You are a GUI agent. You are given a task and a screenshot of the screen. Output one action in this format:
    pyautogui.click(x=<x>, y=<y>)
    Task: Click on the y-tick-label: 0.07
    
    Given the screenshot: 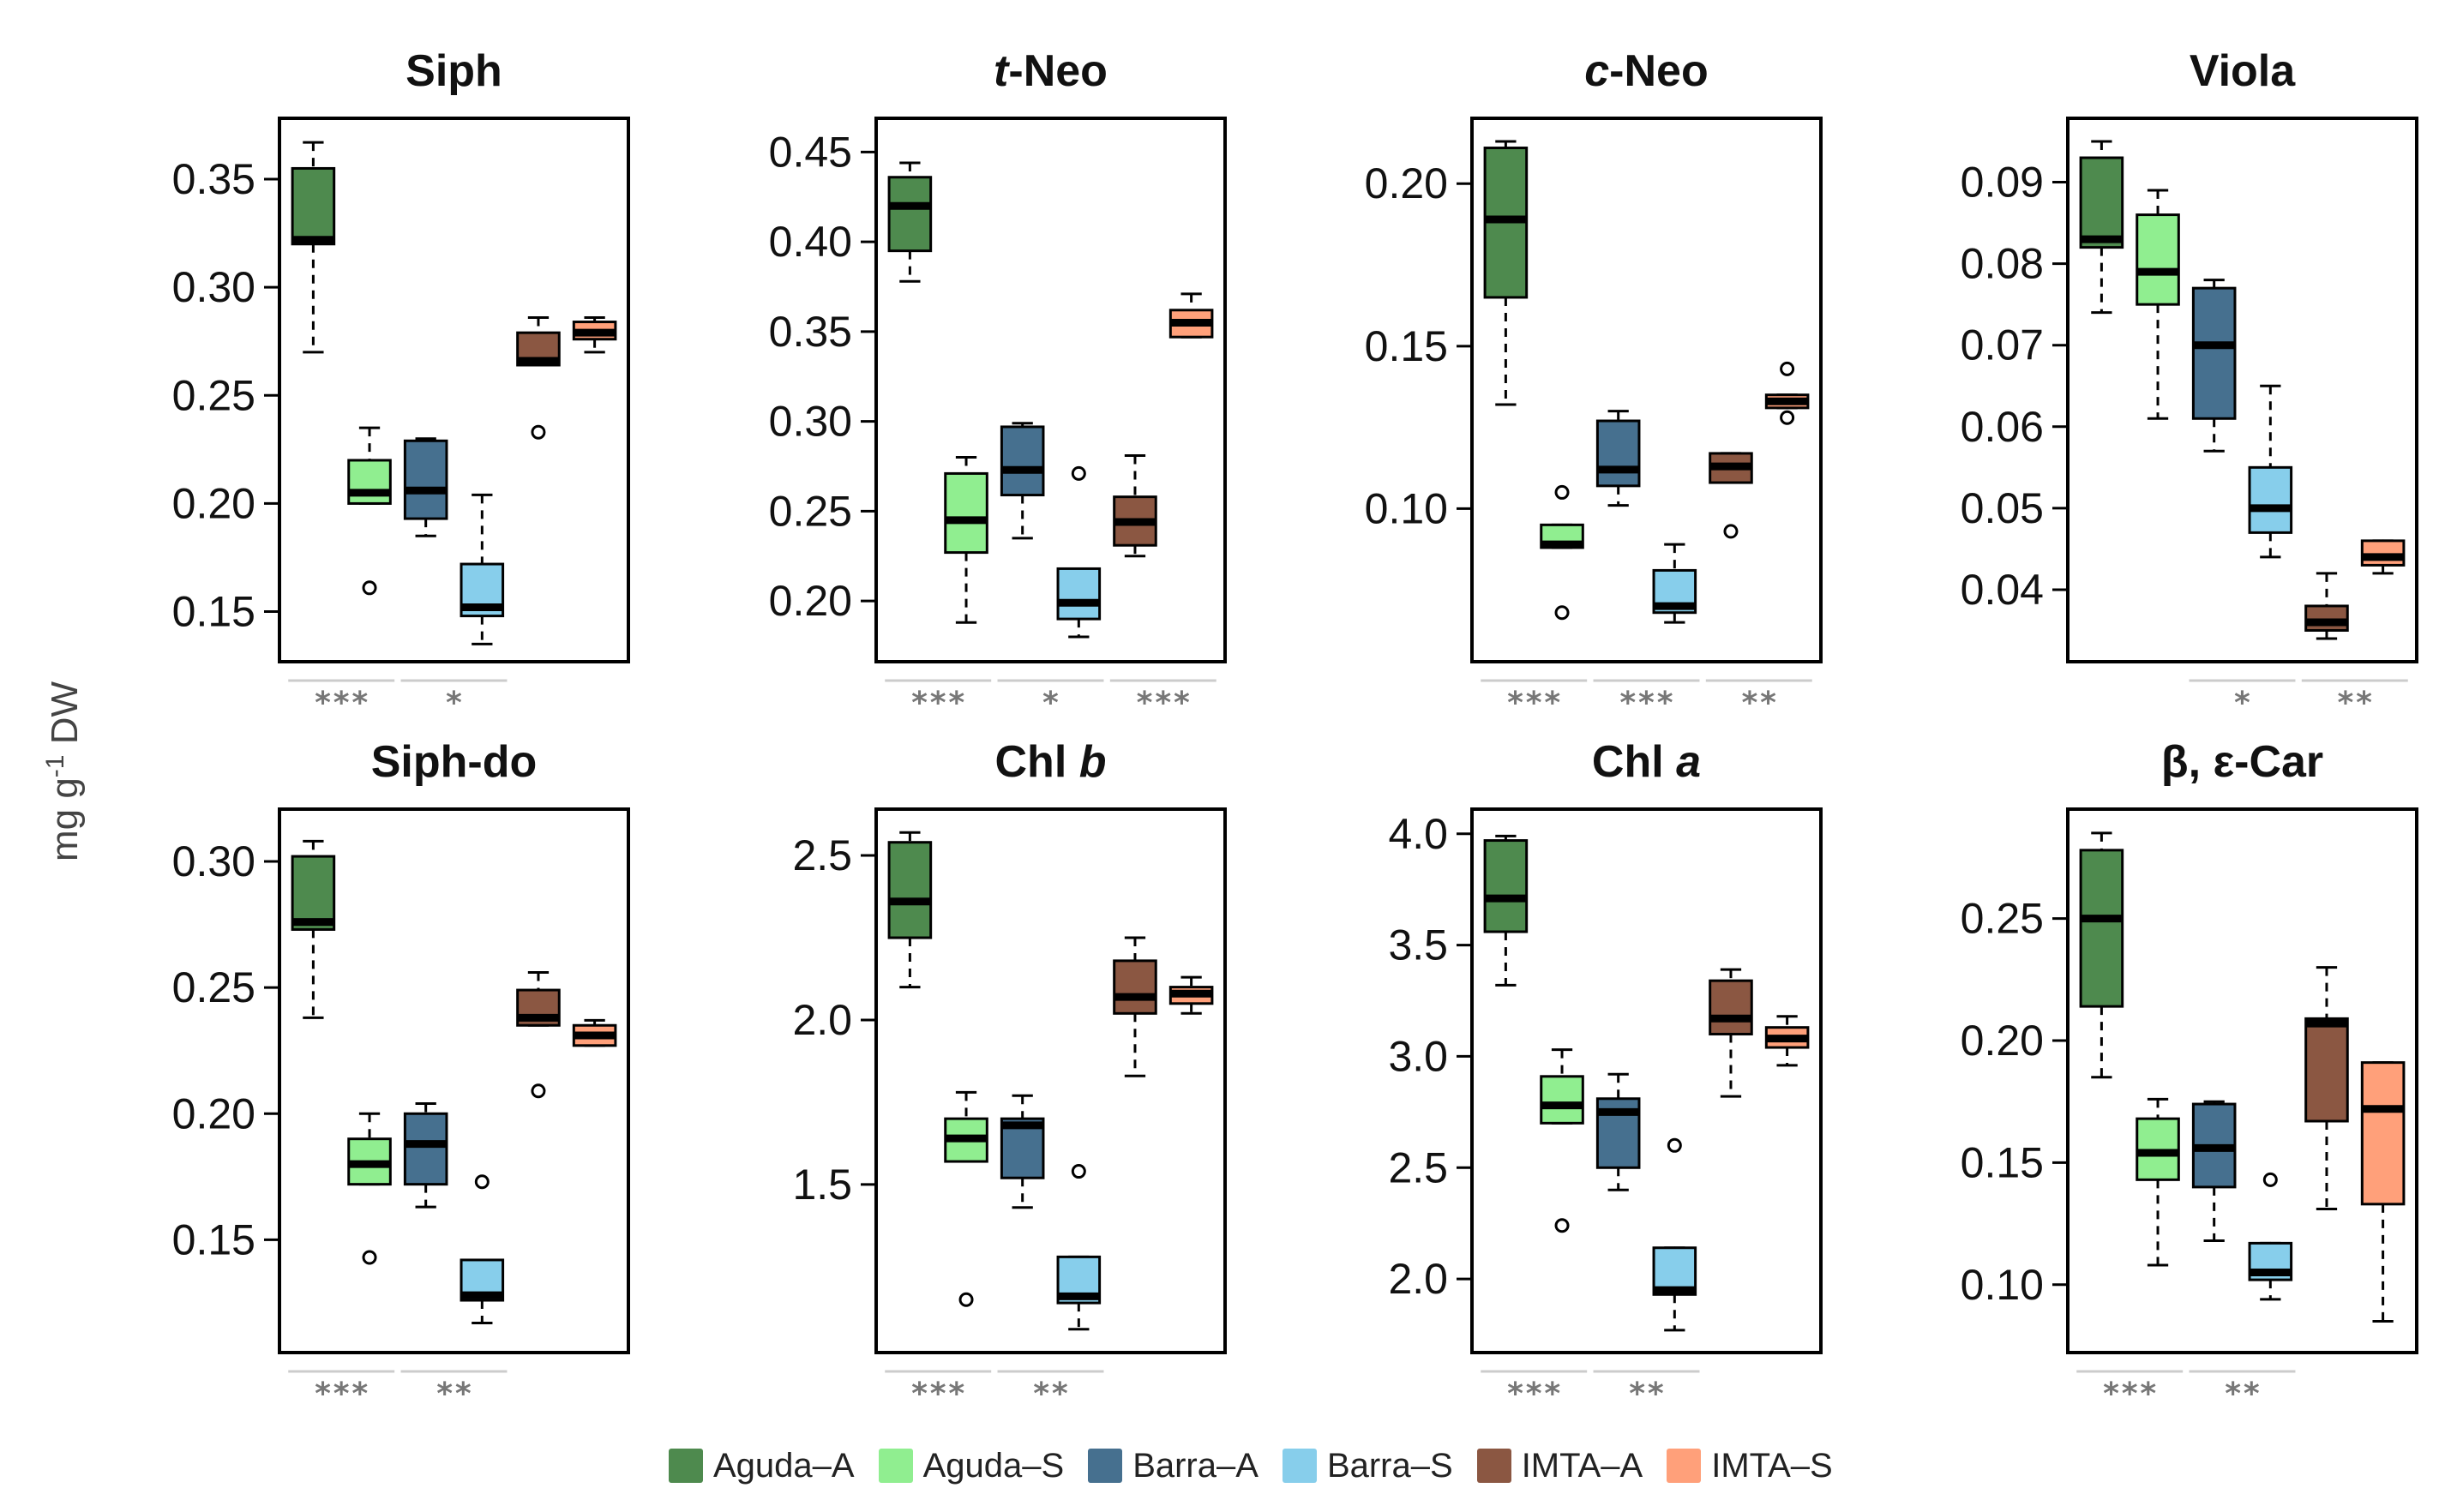 What is the action you would take?
    pyautogui.click(x=2003, y=345)
    